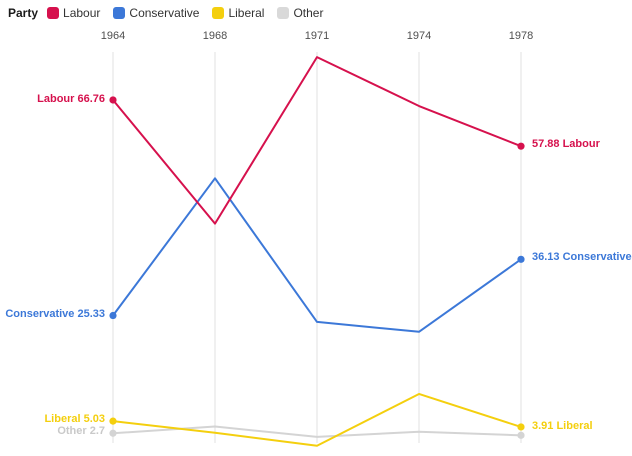 The image size is (632, 456). I want to click on legend-item-liberal: Liberal, so click(238, 13).